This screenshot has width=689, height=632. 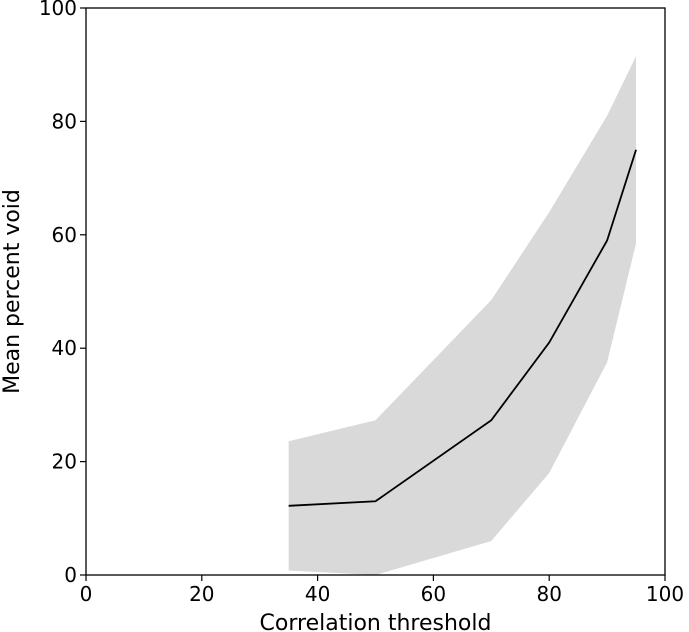 What do you see at coordinates (201, 594) in the screenshot?
I see `x-tick-label: 20` at bounding box center [201, 594].